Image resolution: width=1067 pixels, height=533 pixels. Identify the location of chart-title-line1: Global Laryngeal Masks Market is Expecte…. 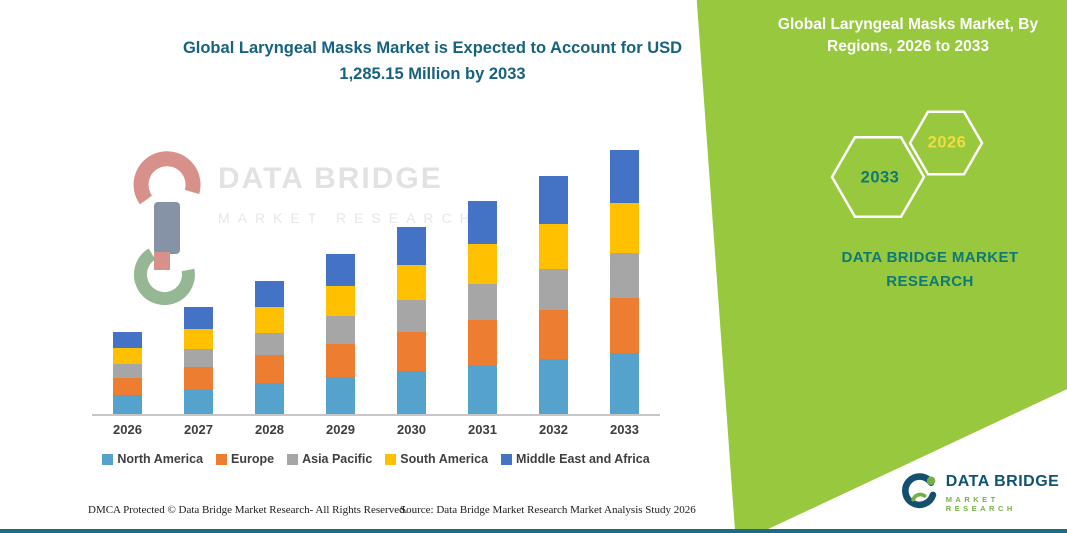
(432, 48).